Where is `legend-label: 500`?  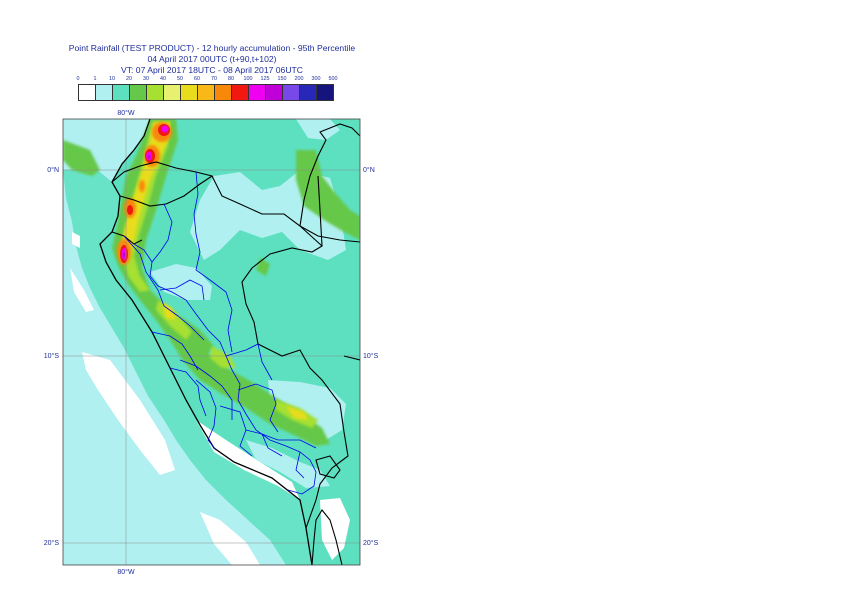 legend-label: 500 is located at coordinates (333, 79).